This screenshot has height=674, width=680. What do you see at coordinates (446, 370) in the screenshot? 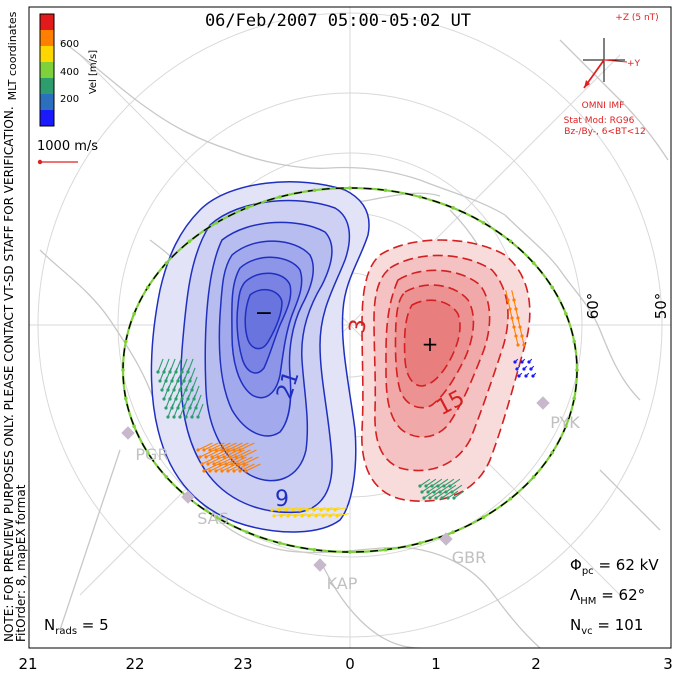
I see `positive-potential-cell` at bounding box center [446, 370].